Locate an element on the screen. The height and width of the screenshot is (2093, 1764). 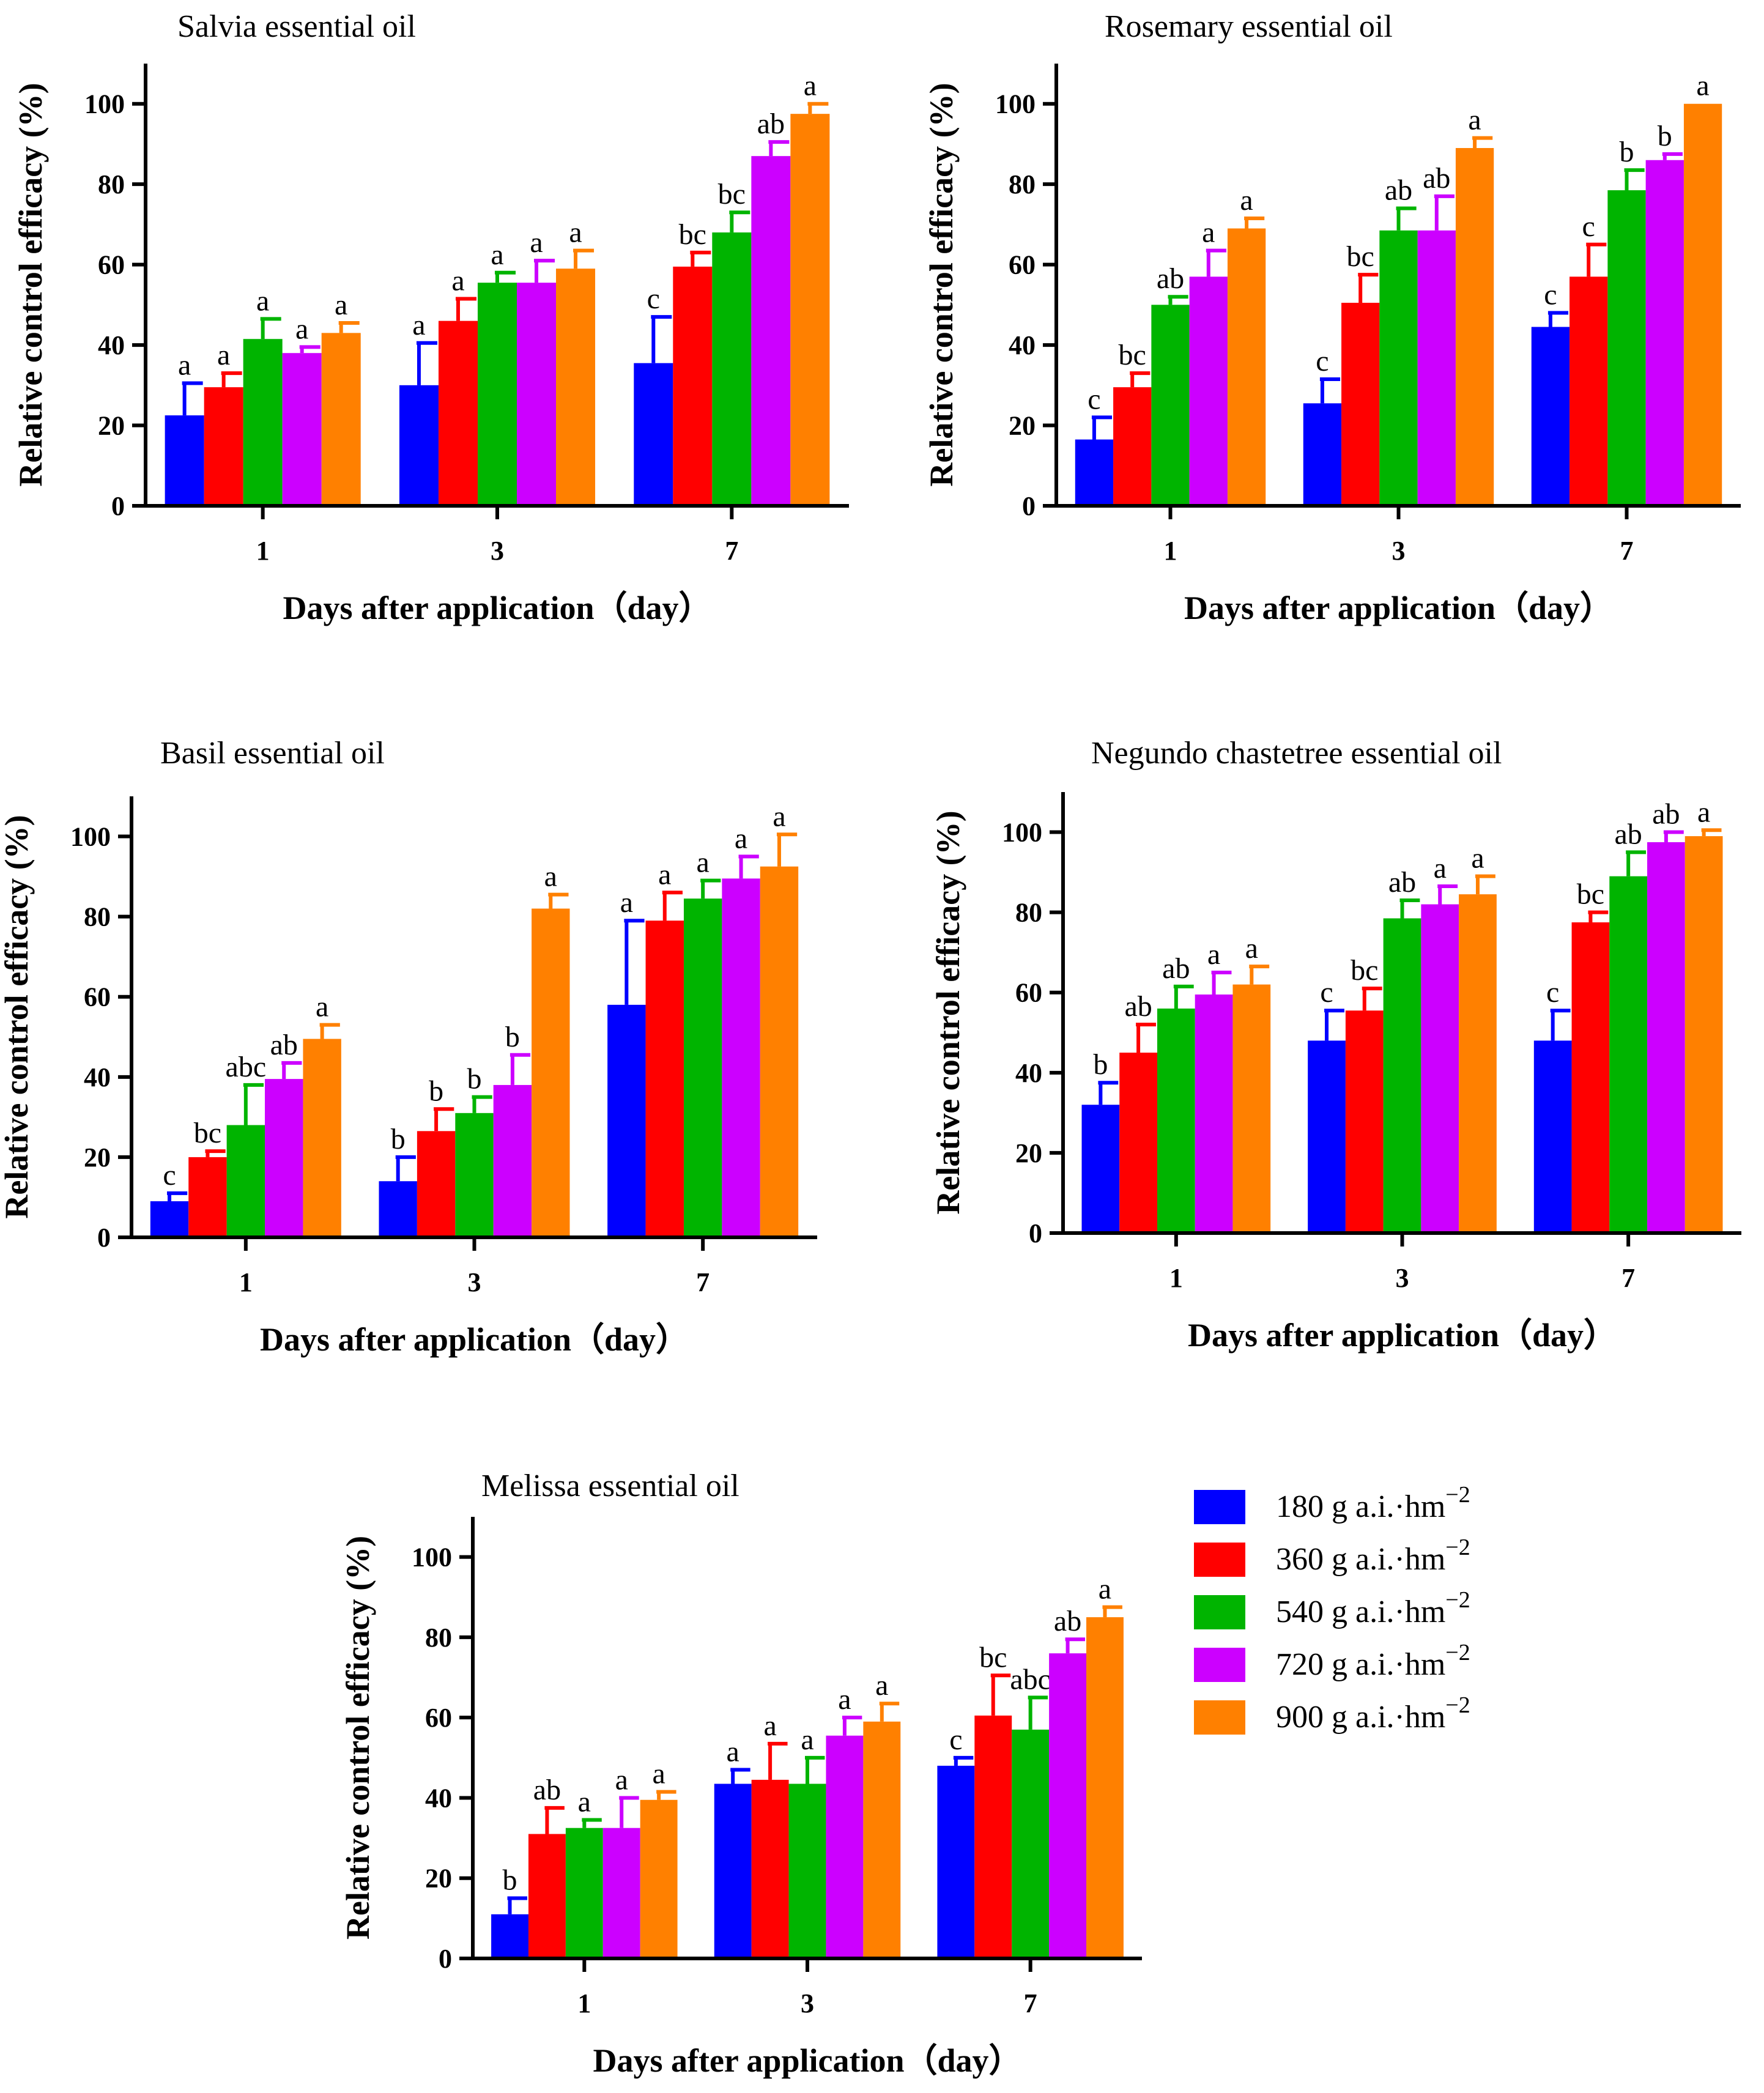
legend-item: 540 g a.i.·hm−2 is located at coordinates (1332, 1608).